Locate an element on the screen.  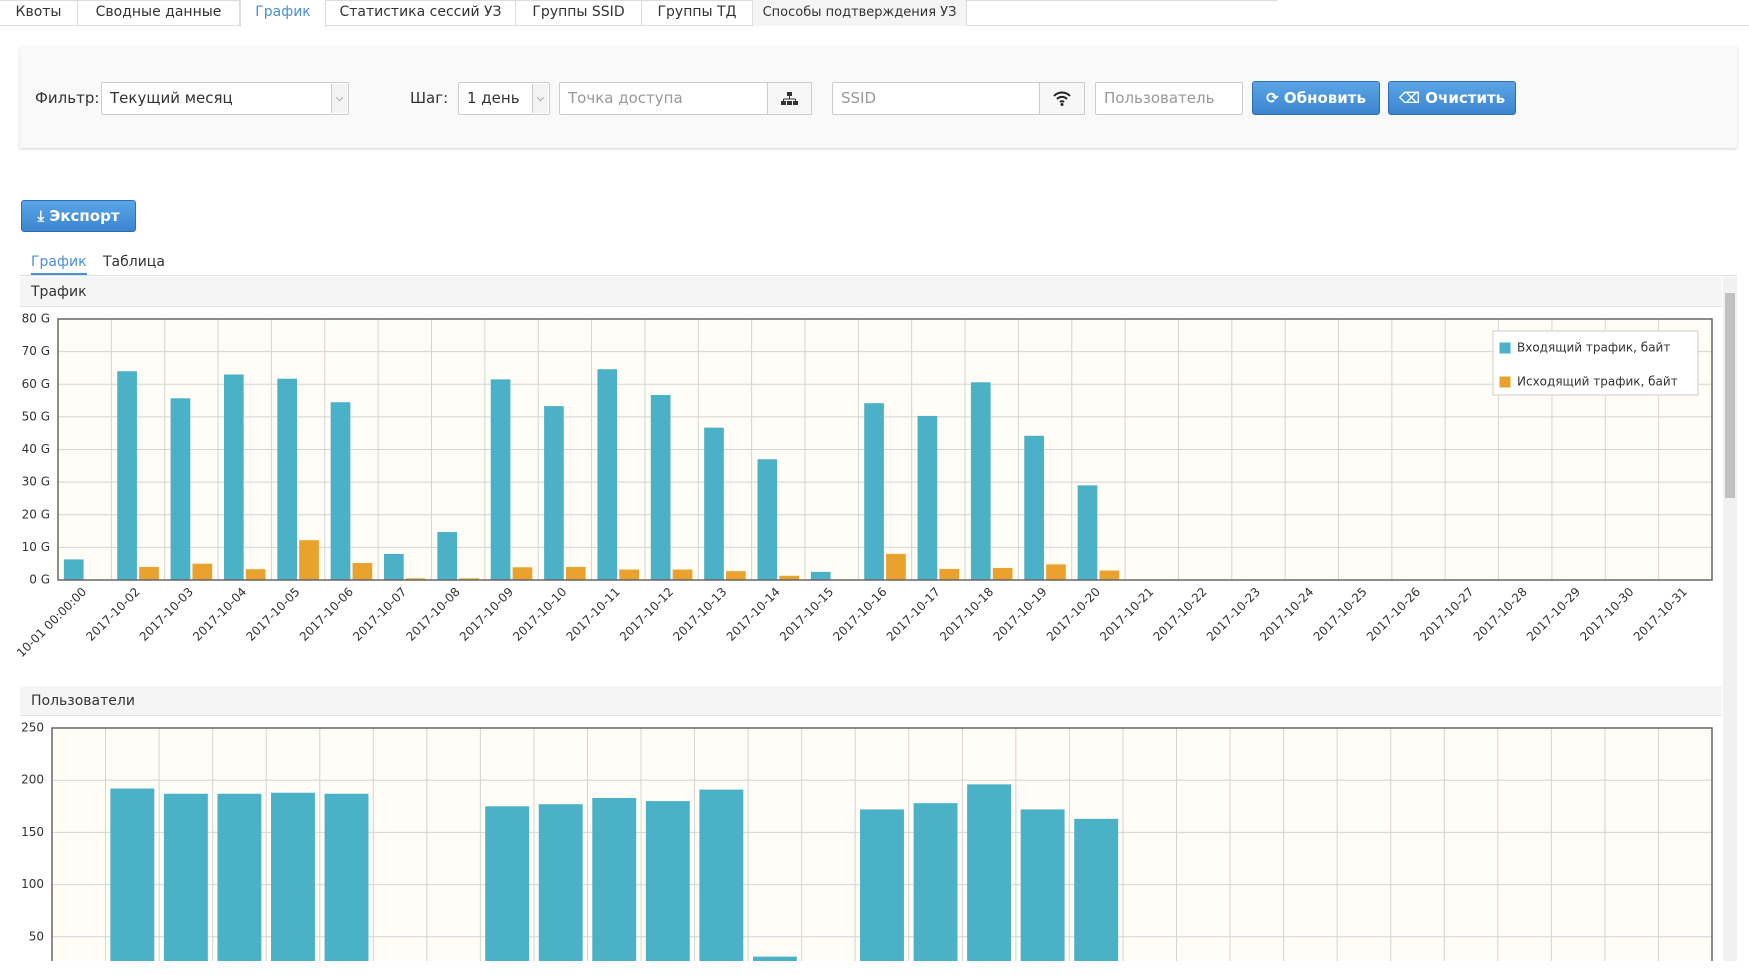
x-tick-label: 2017-10-30 is located at coordinates (1606, 614).